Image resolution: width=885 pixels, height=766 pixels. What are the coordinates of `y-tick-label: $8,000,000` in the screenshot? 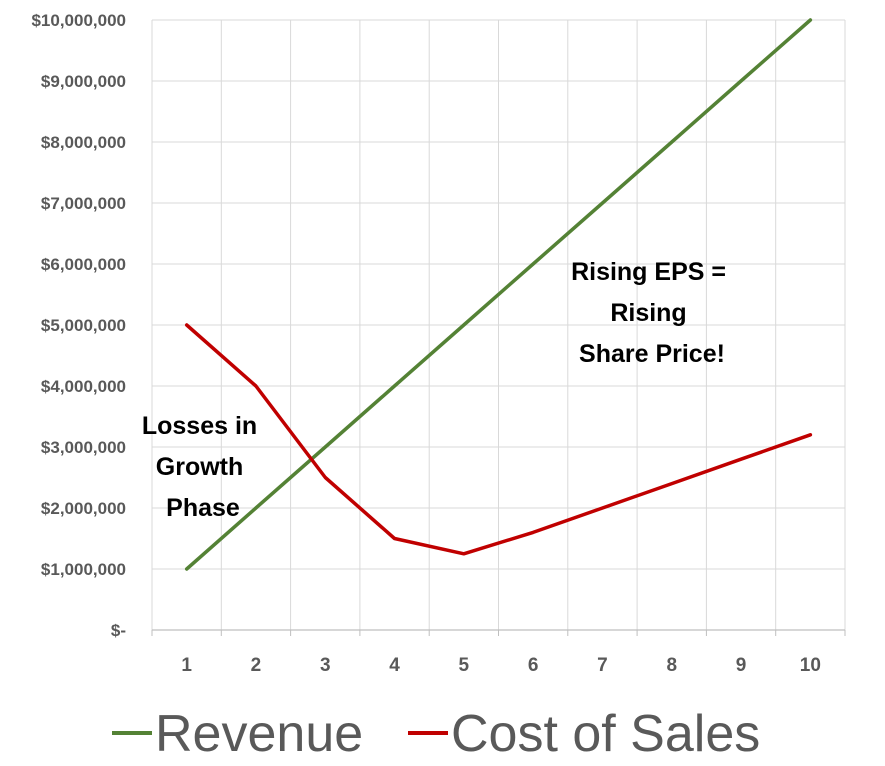 It's located at (83, 142).